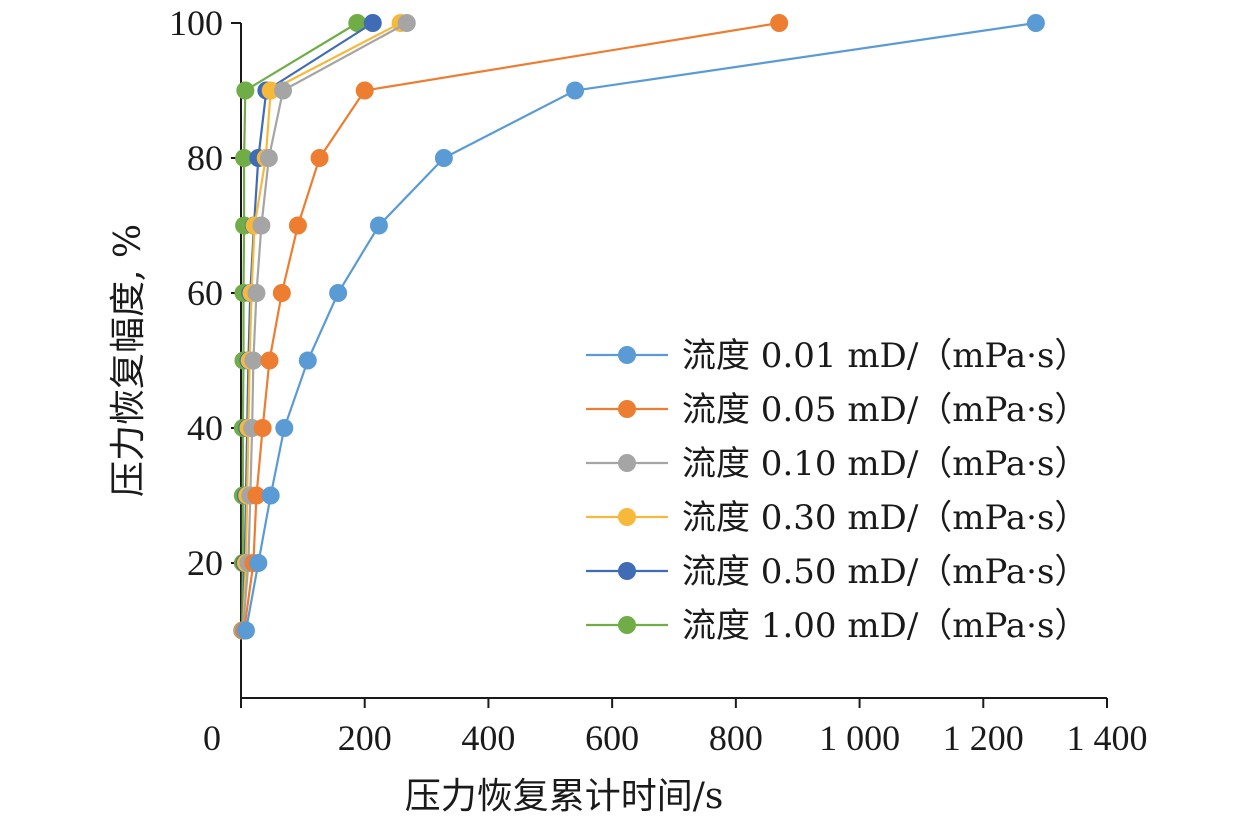 Image resolution: width=1259 pixels, height=822 pixels. I want to click on legend-entry: 流度 0.05 mD/（mPa·s）, so click(837, 410).